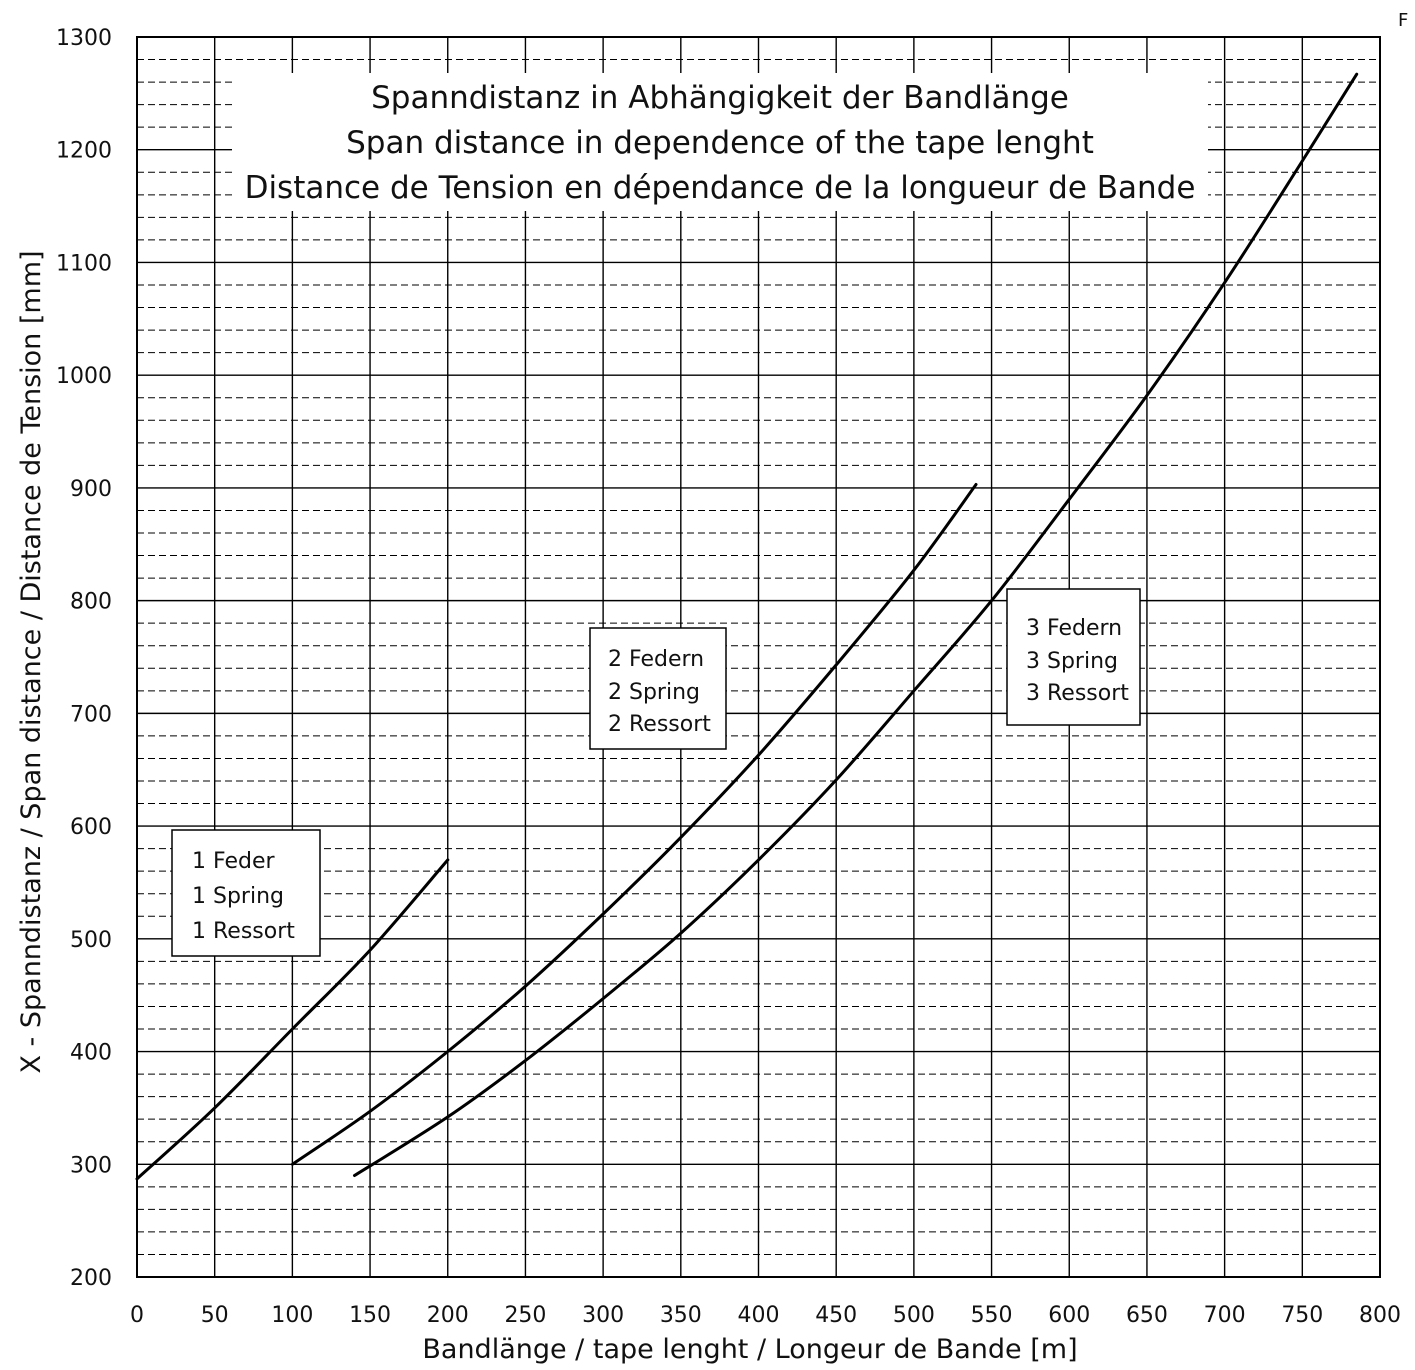 This screenshot has height=1370, width=1415. I want to click on series-2-label-box-frame, so click(658, 688).